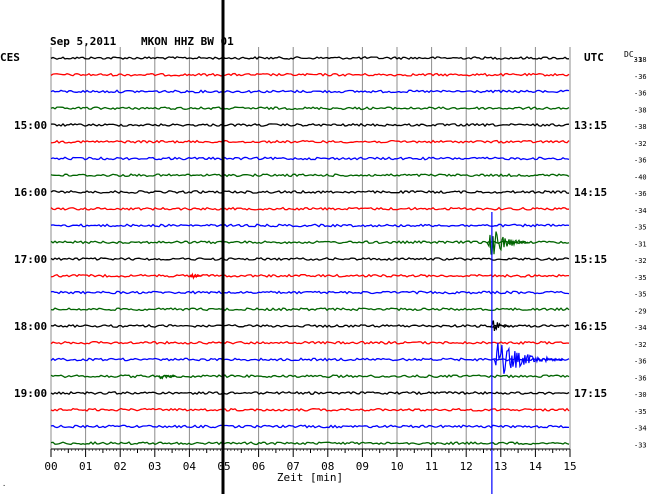 The width and height of the screenshot is (650, 494). Describe the element at coordinates (431, 466) in the screenshot. I see `x-tick-label: 11` at that location.